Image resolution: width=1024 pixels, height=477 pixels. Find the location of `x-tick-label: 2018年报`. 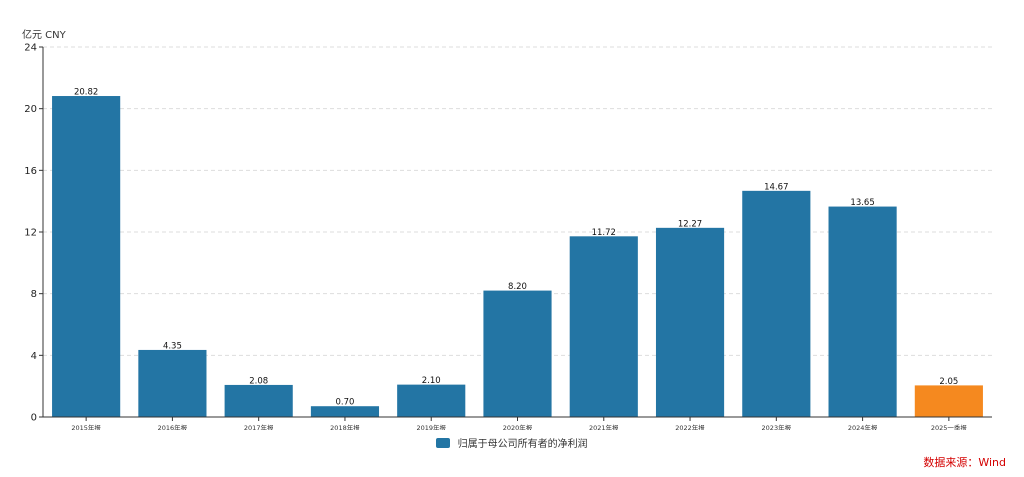

x-tick-label: 2018年报 is located at coordinates (345, 426).